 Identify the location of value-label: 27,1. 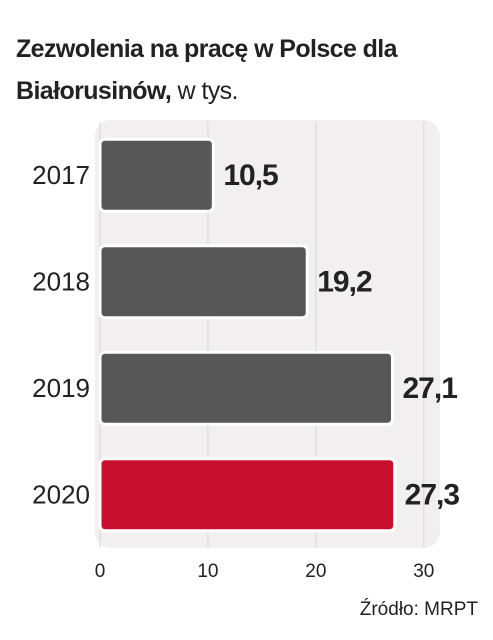
(430, 388).